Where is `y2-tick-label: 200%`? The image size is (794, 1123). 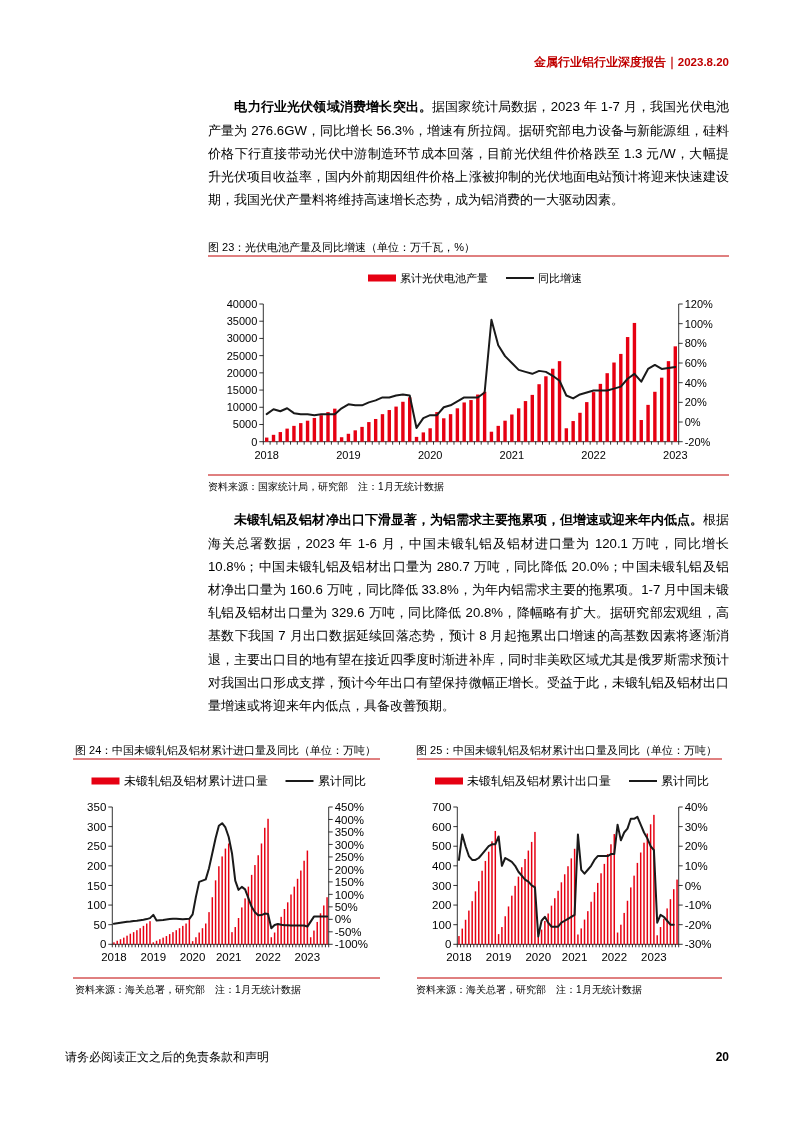
y2-tick-label: 200% is located at coordinates (349, 869).